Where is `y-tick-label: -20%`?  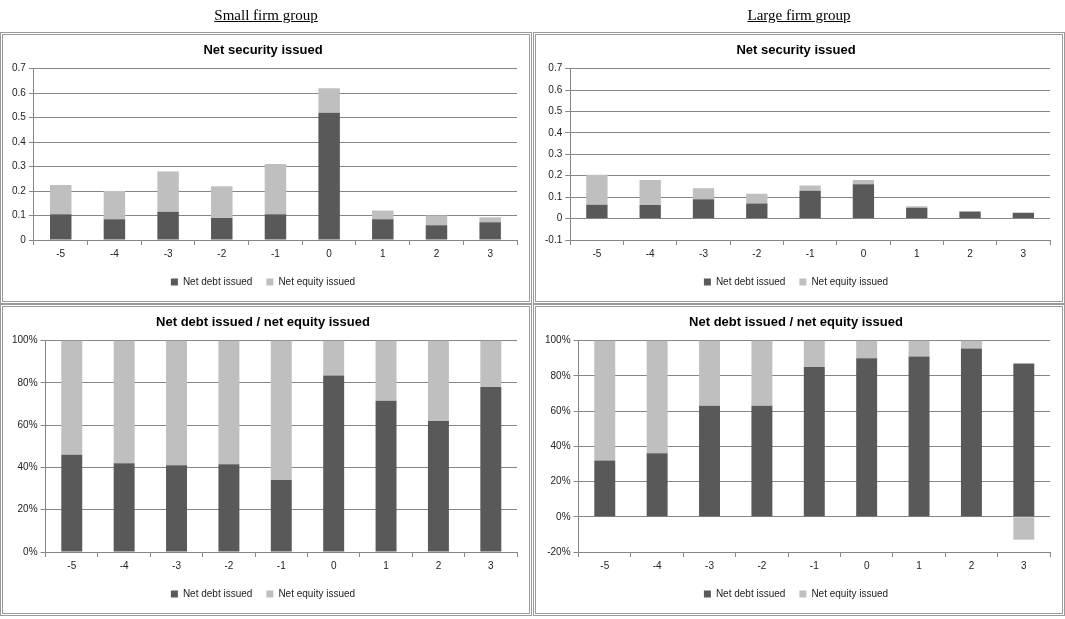 y-tick-label: -20% is located at coordinates (559, 551).